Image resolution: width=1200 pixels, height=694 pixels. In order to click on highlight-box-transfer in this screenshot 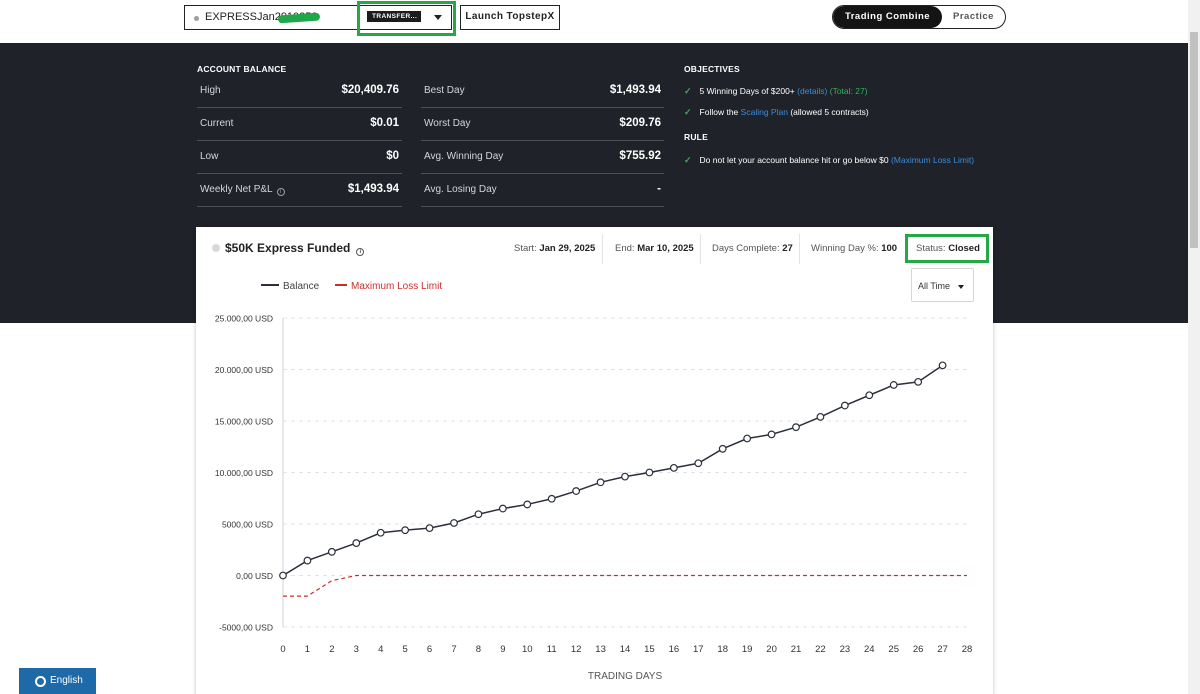, I will do `click(406, 18)`.